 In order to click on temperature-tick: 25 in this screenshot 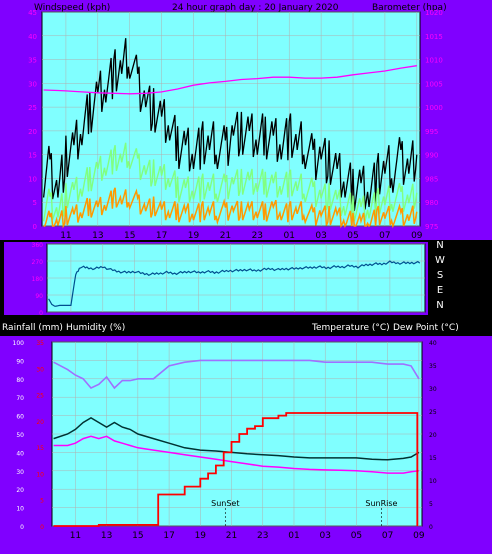, I will do `click(433, 412)`.